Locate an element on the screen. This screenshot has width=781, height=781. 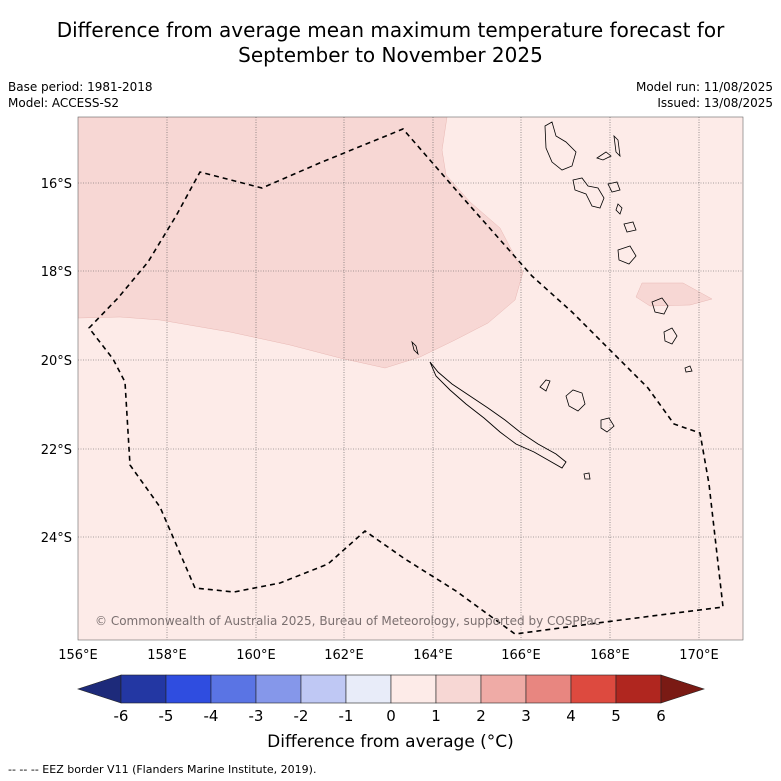
lat-label-22s: 22°S is located at coordinates (56, 450).